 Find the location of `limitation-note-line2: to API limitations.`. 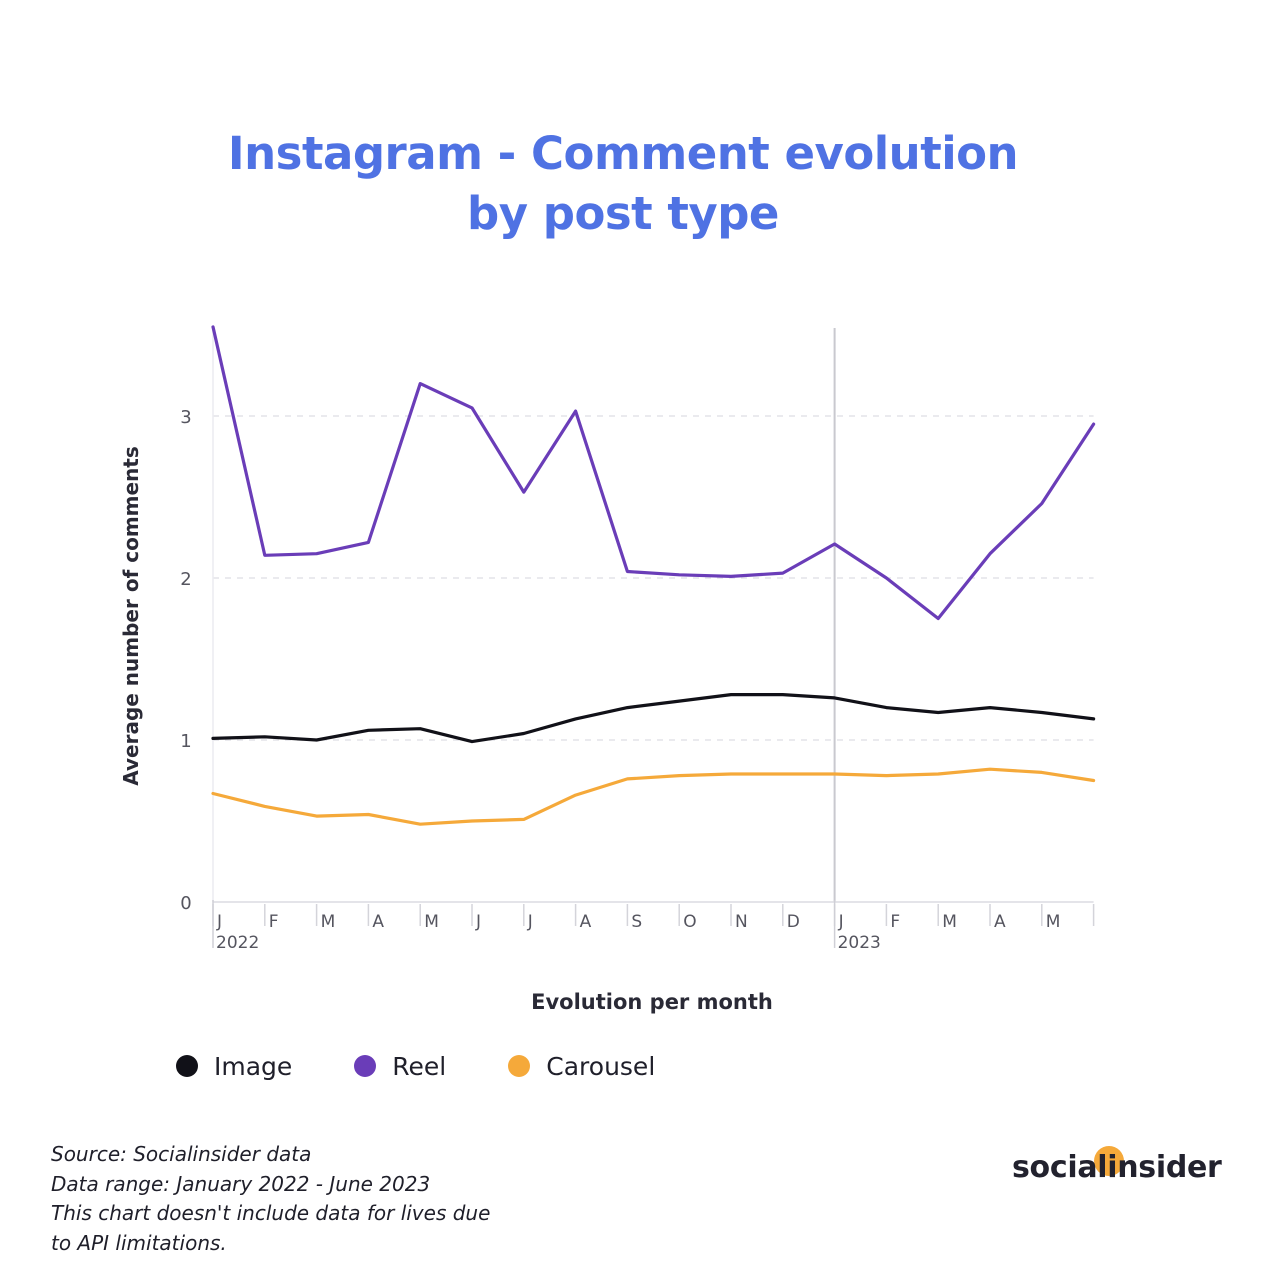

limitation-note-line2: to API limitations. is located at coordinates (139, 1242).